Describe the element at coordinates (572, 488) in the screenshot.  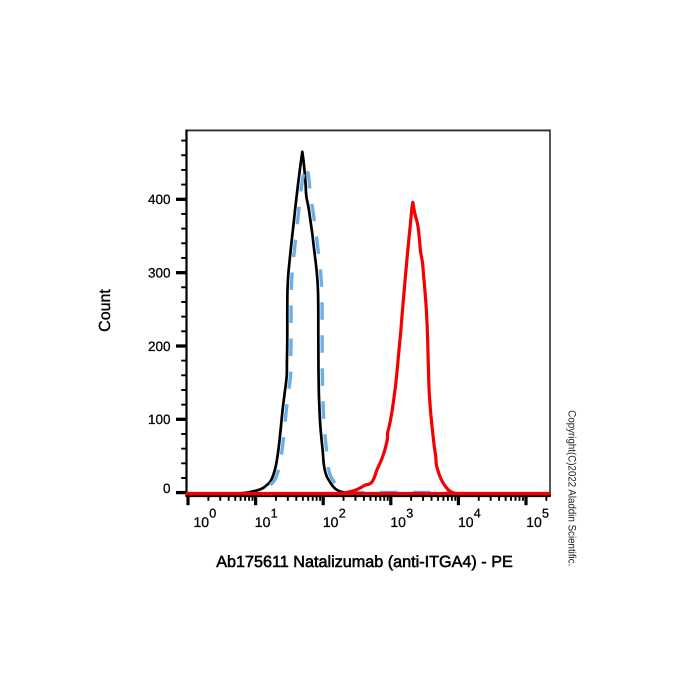
I see `svg-text:Copyright(C)2022 Aladdin Scien: Copyright(C)2022 Aladdin Scientific.` at that location.